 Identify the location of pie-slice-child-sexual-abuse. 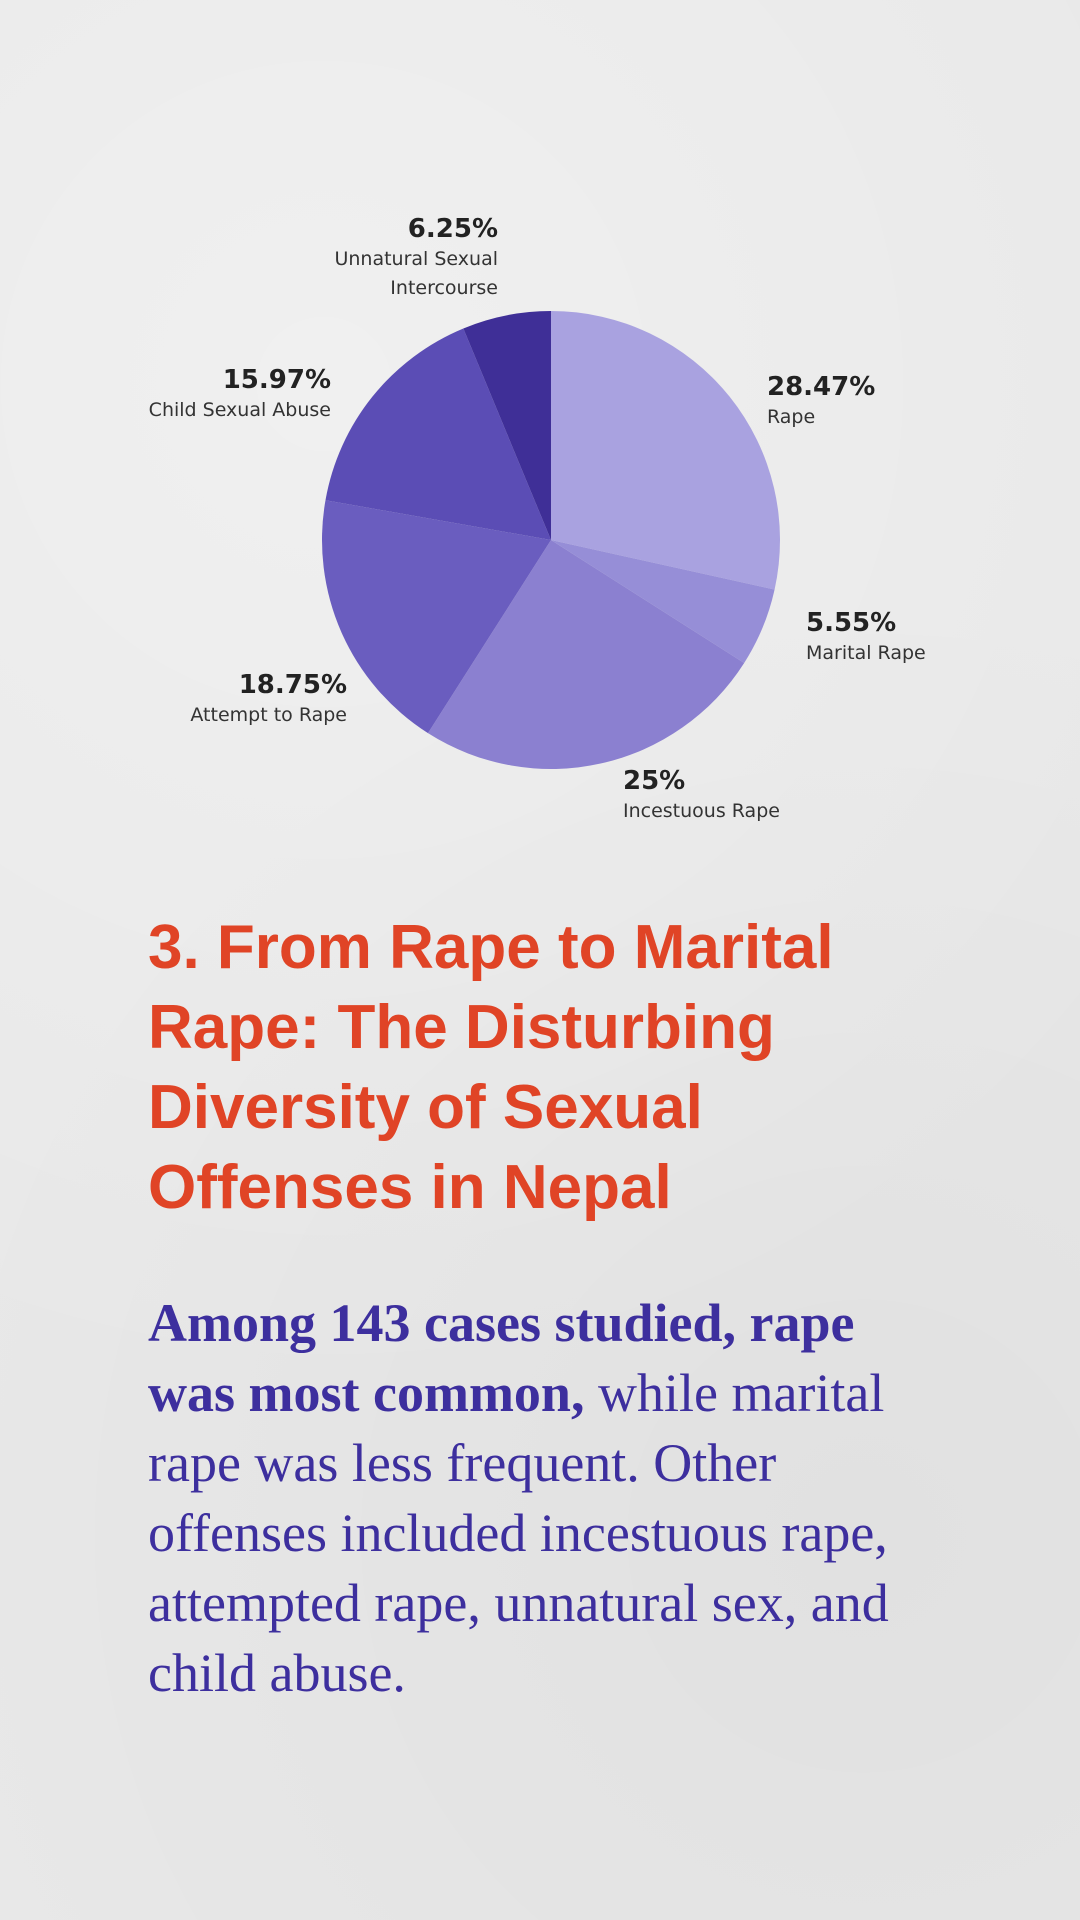
(438, 434).